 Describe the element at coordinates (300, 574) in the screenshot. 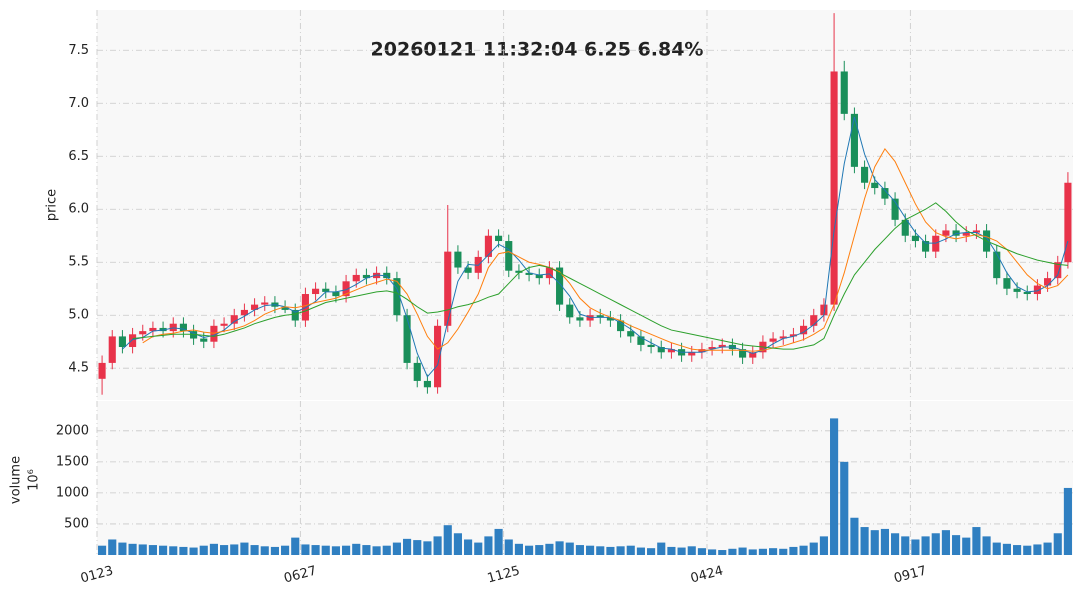

I see `x-tick-label: 0627` at that location.